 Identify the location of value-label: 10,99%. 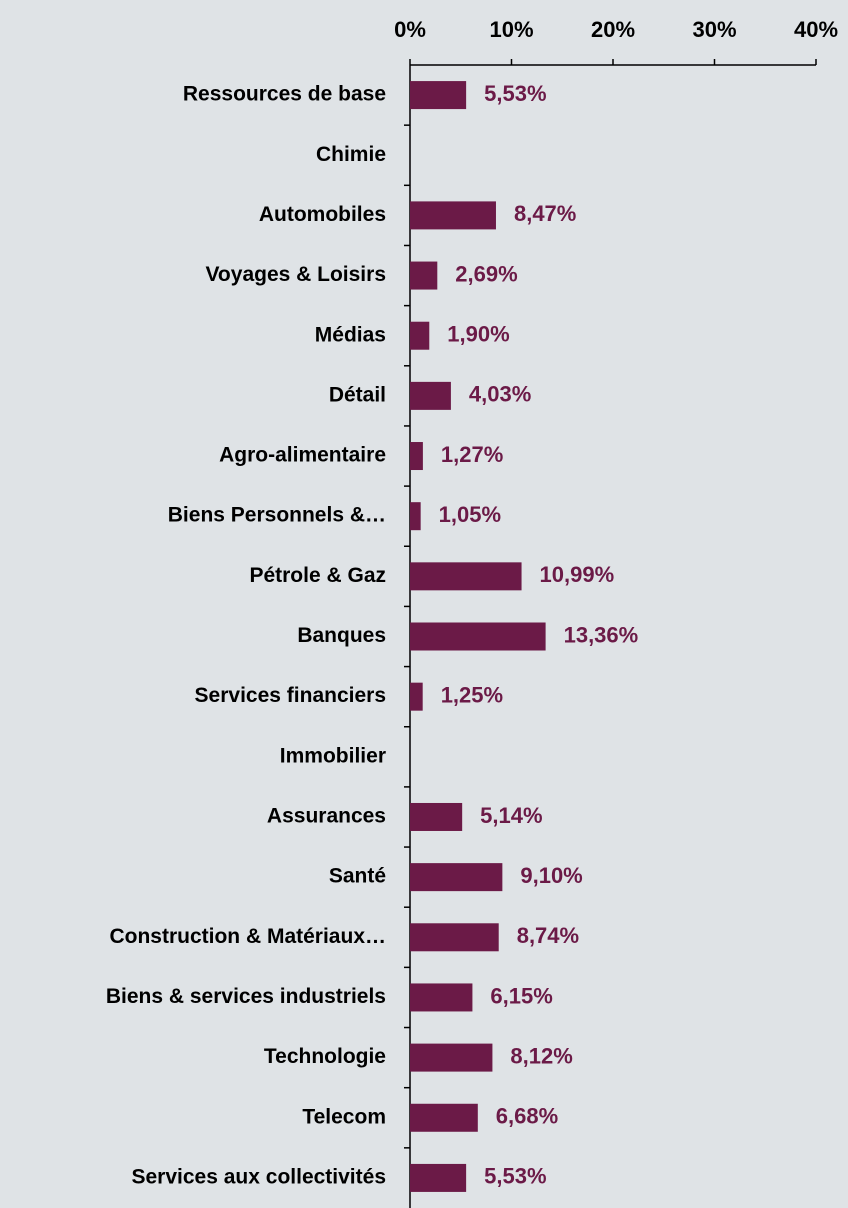
(577, 574).